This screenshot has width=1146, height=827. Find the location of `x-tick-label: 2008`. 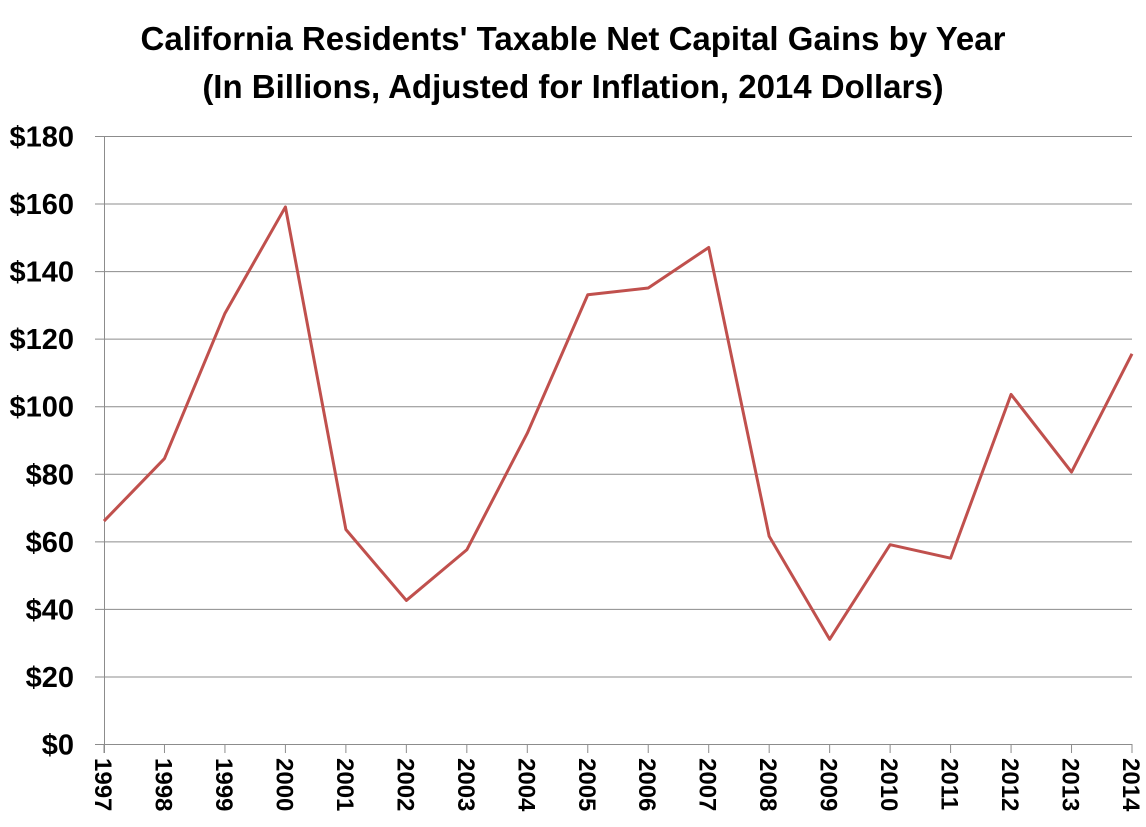

x-tick-label: 2008 is located at coordinates (767, 784).